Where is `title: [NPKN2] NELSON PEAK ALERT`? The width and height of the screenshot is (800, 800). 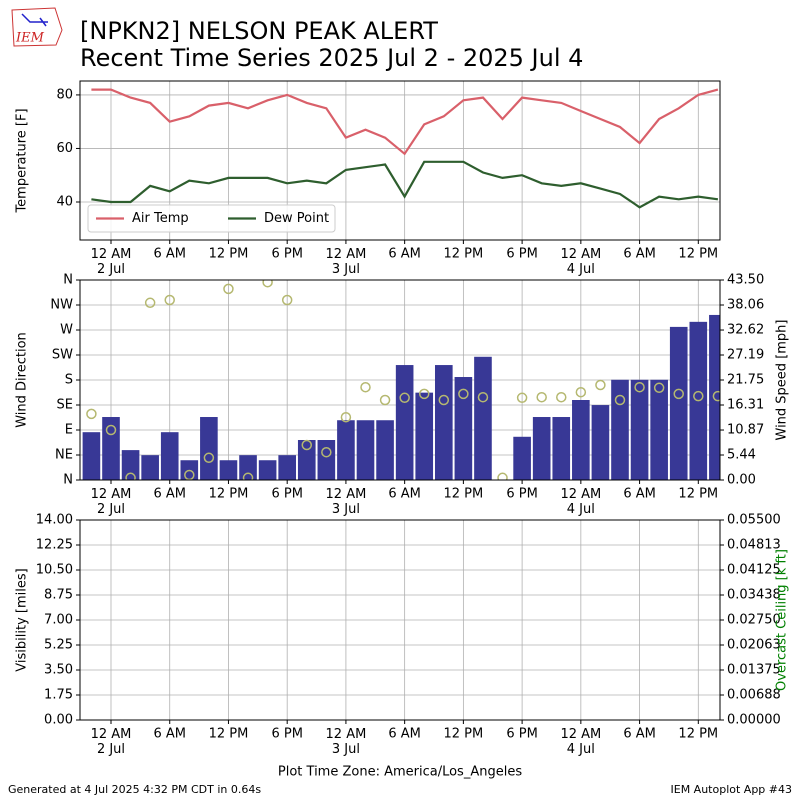
title: [NPKN2] NELSON PEAK ALERT is located at coordinates (259, 31).